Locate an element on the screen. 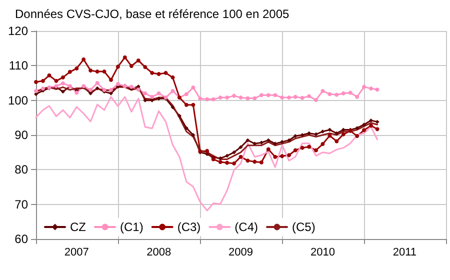 Image resolution: width=450 pixels, height=280 pixels. x-tick-label: 2010 is located at coordinates (322, 252).